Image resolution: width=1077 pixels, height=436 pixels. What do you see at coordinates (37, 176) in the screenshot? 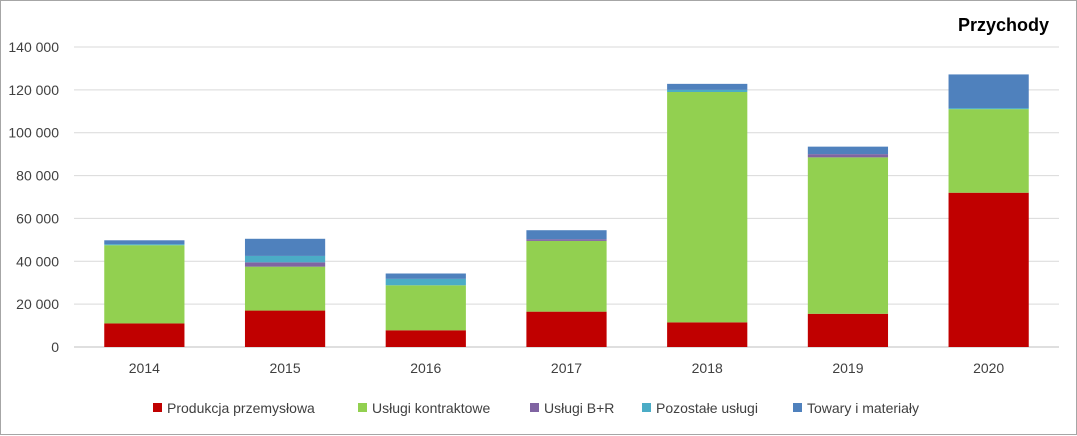
I see `y-tick-label: 80 000` at bounding box center [37, 176].